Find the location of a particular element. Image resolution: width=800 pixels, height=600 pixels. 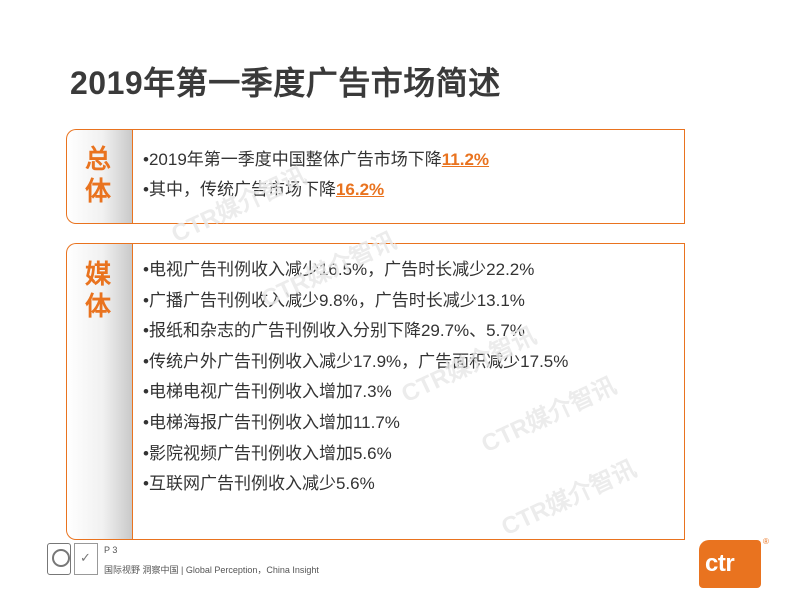

summary-bullet: •2019年第一季度中国整体广告市场下降11.2% is located at coordinates (408, 160).